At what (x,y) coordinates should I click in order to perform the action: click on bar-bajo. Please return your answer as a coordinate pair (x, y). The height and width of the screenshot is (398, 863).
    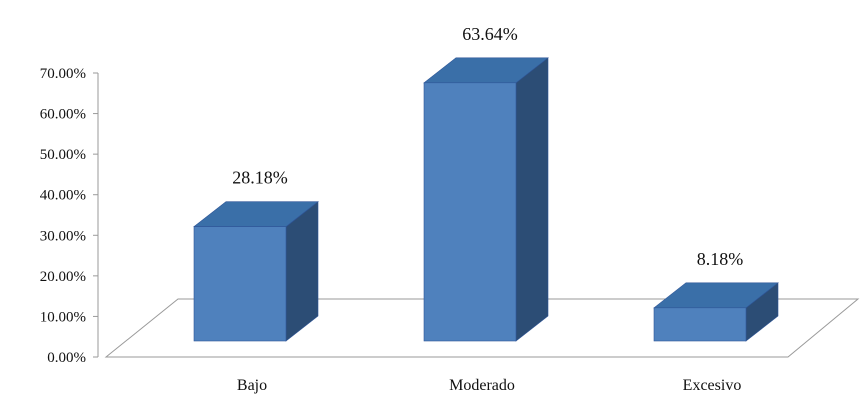
    Looking at the image, I should click on (256, 271).